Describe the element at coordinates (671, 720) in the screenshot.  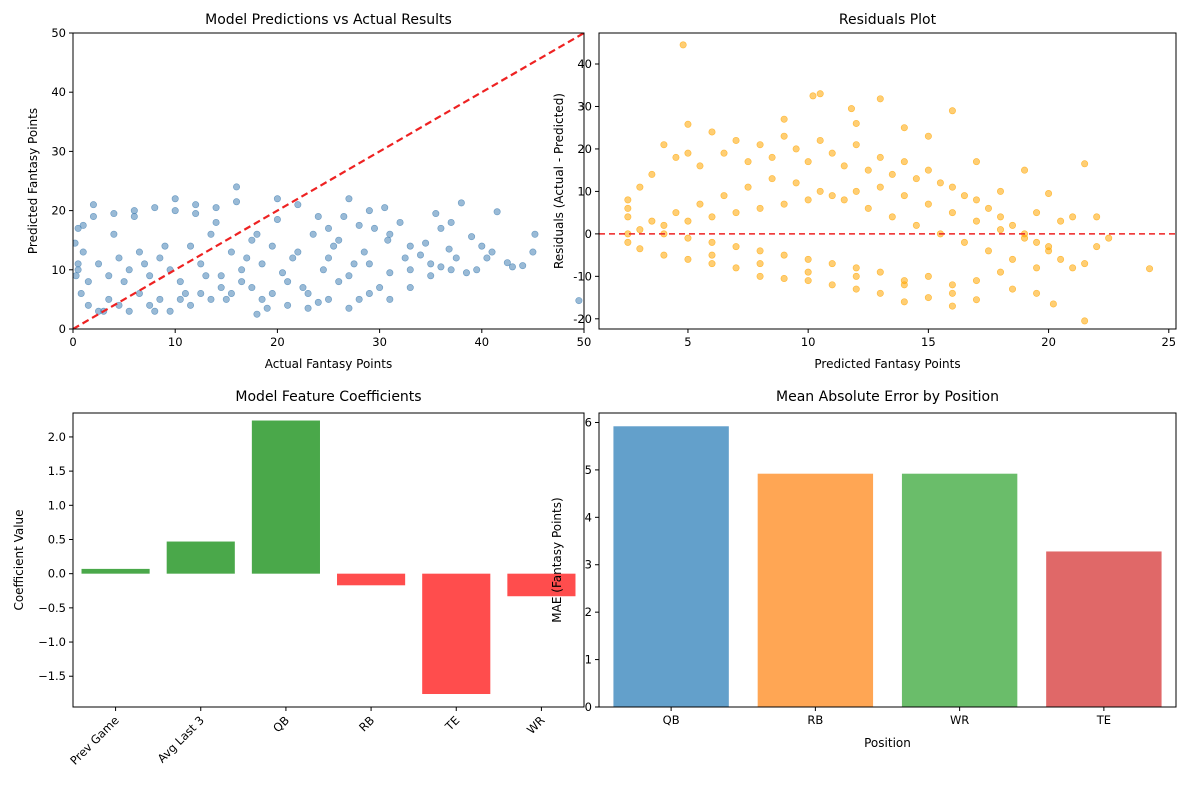
I see `x-tick-label: QB` at that location.